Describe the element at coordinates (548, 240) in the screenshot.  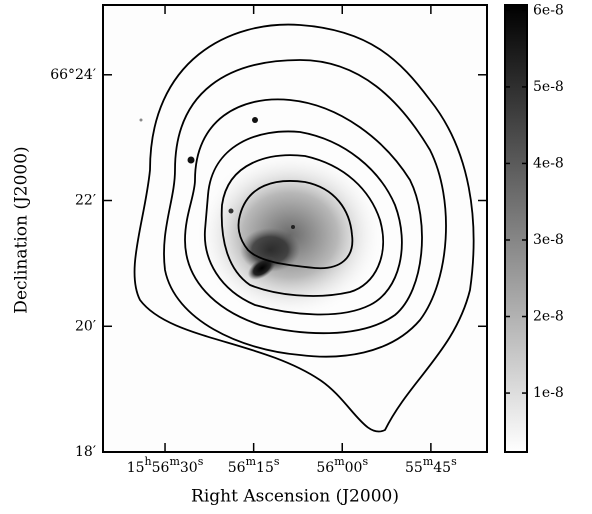
I see `colorbar-tick-label: 3e-8` at that location.